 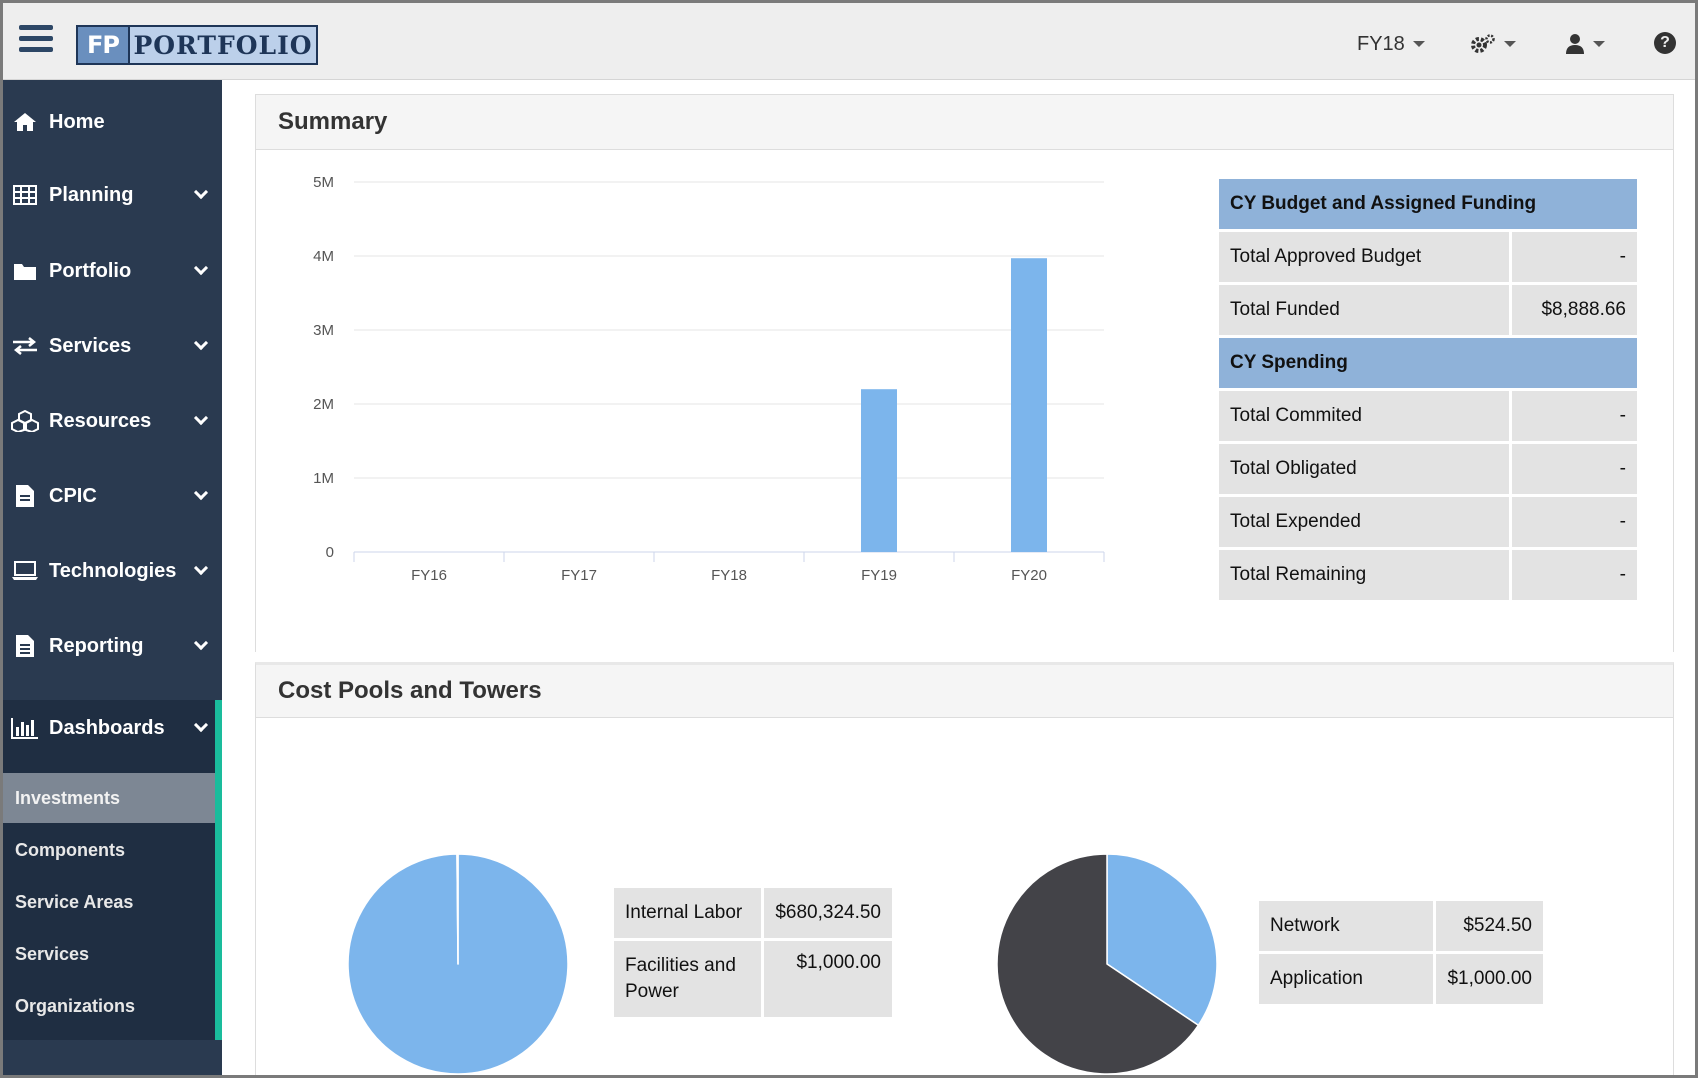 What do you see at coordinates (323, 330) in the screenshot?
I see `y-tick-label: 3M` at bounding box center [323, 330].